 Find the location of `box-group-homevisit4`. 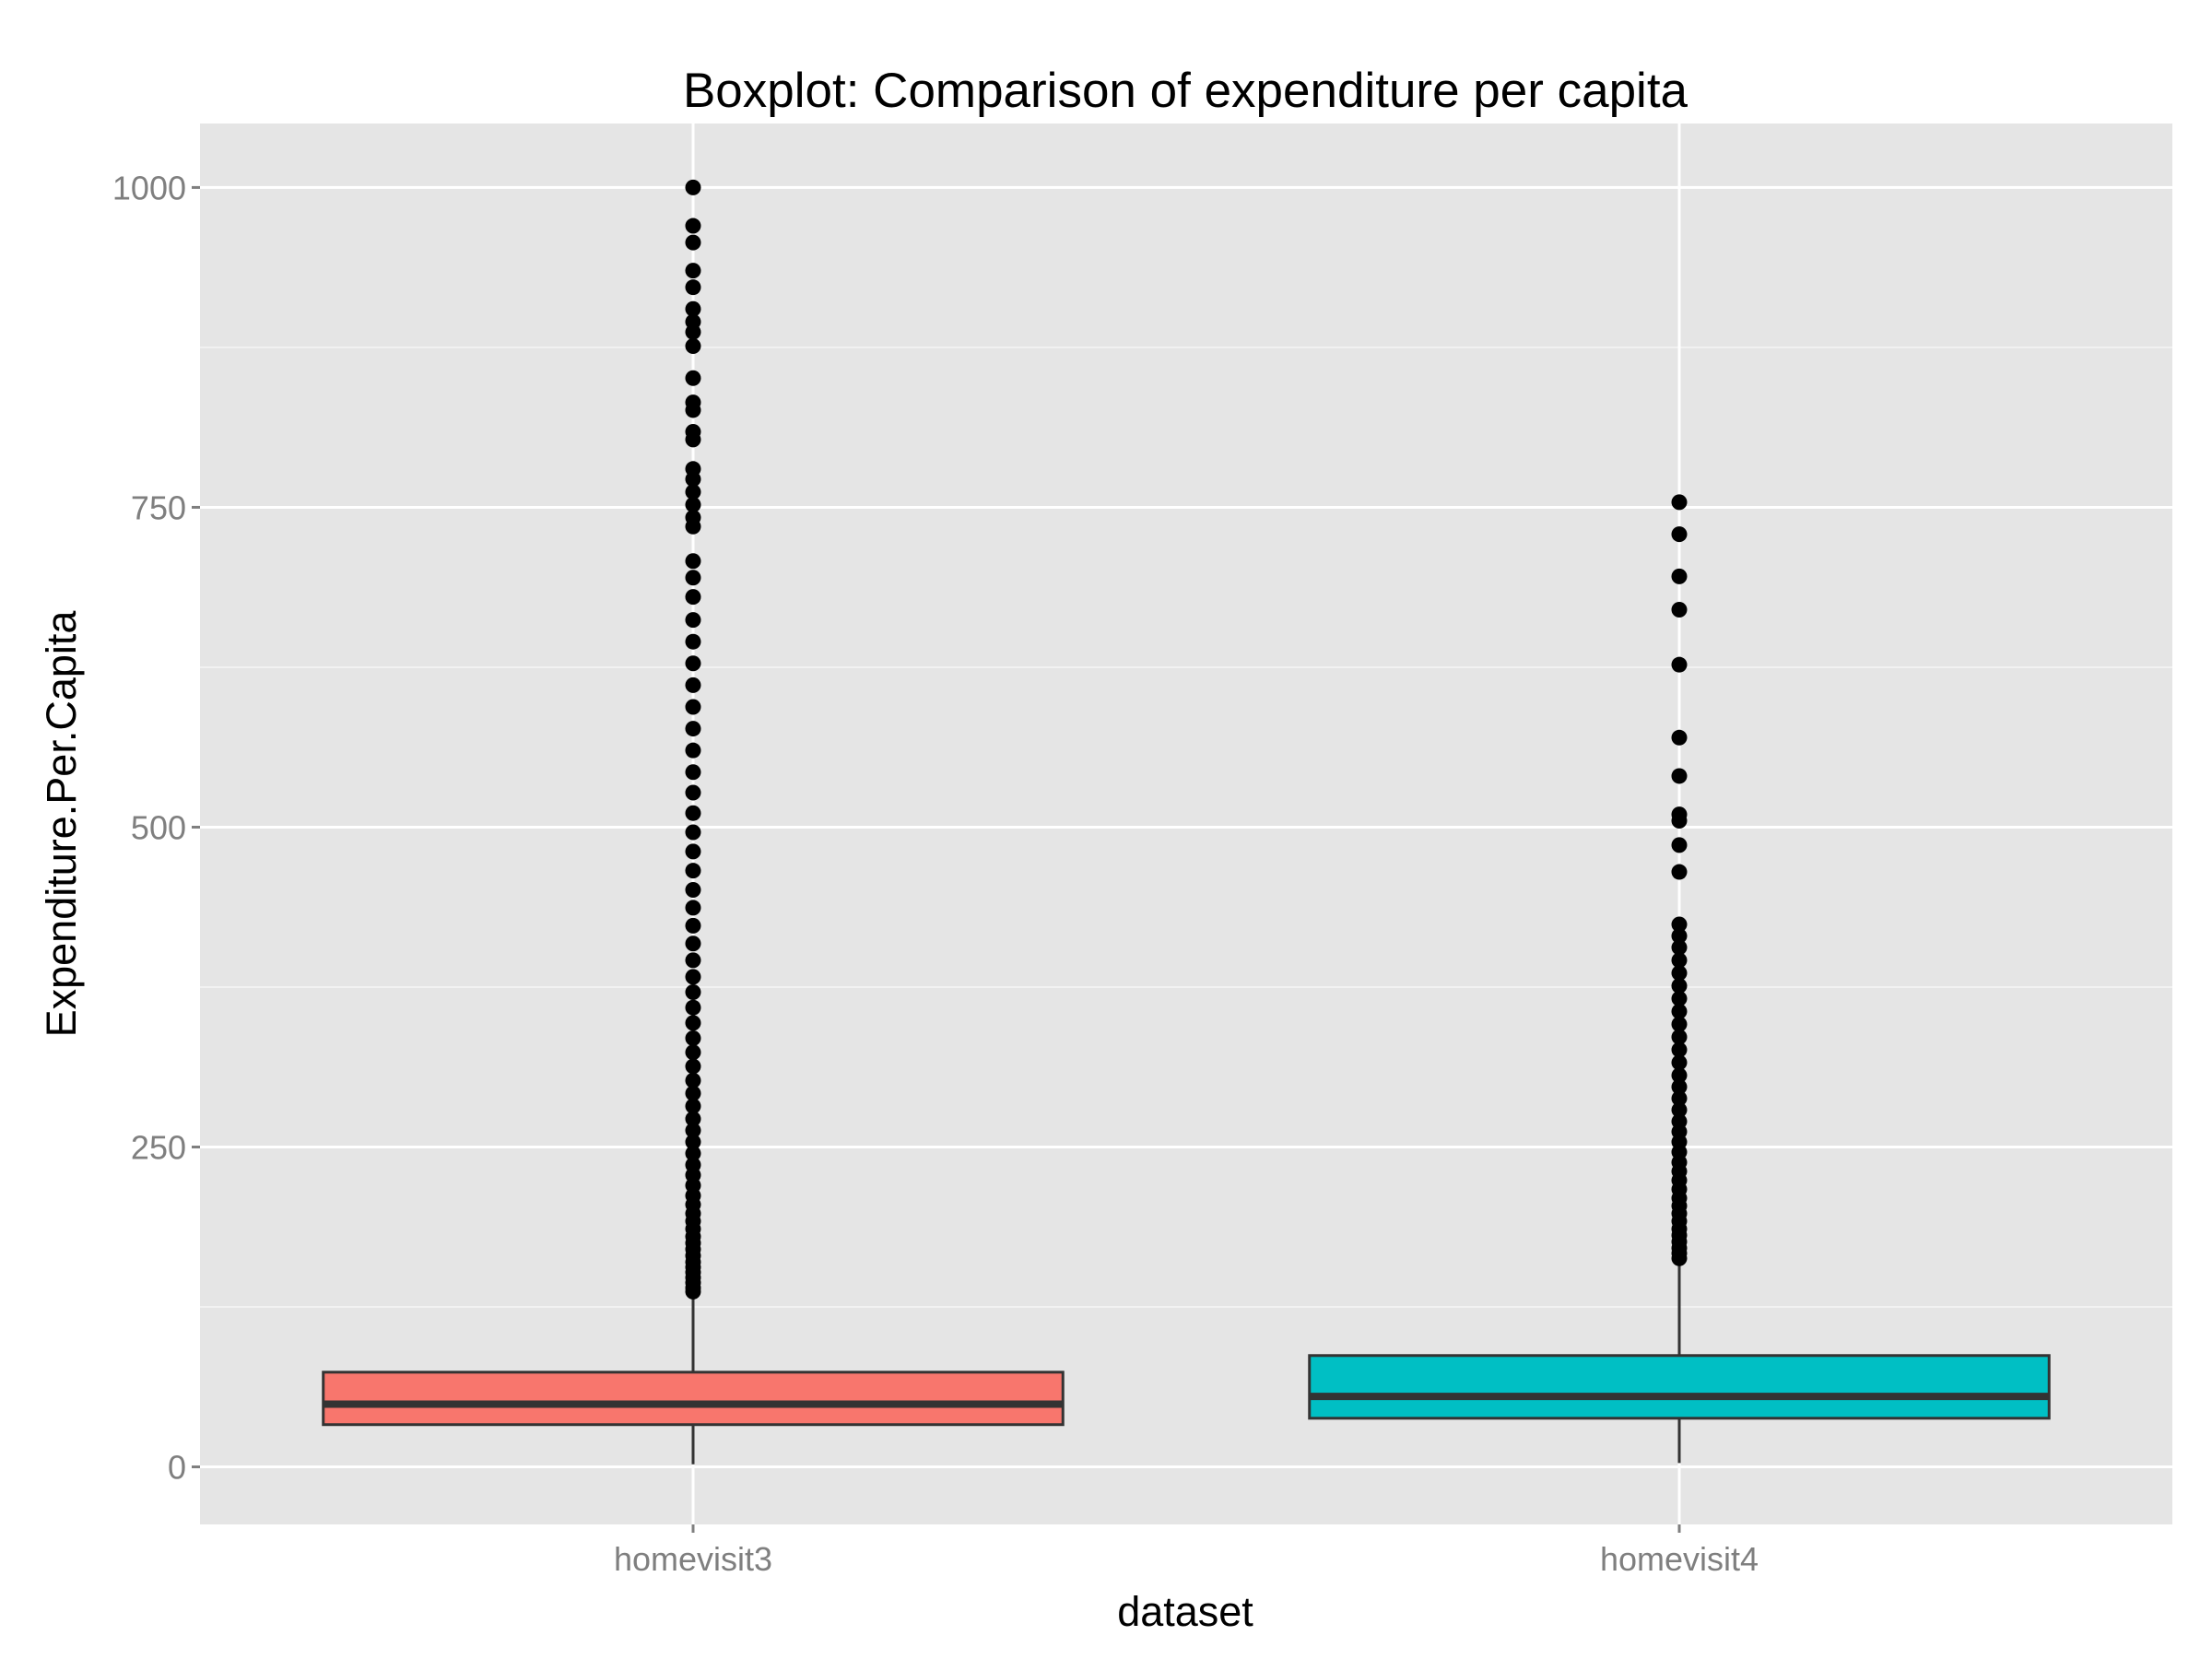

box-group-homevisit4 is located at coordinates (1679, 1363).